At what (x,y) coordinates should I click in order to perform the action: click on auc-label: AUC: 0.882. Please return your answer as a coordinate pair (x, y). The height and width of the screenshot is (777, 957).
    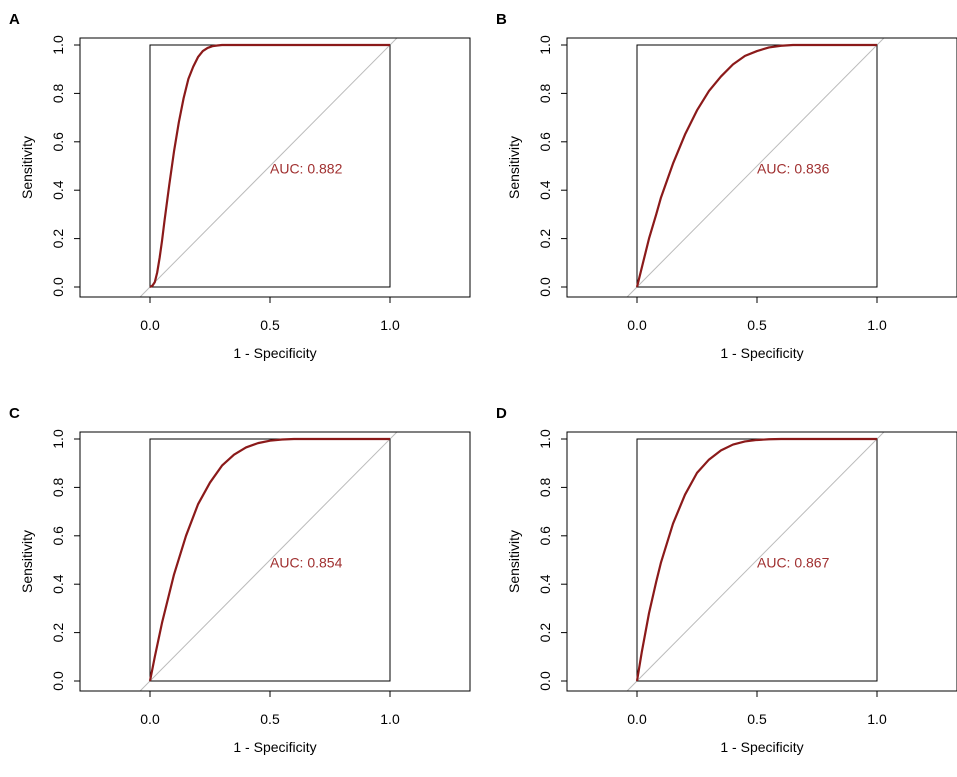
    Looking at the image, I should click on (306, 168).